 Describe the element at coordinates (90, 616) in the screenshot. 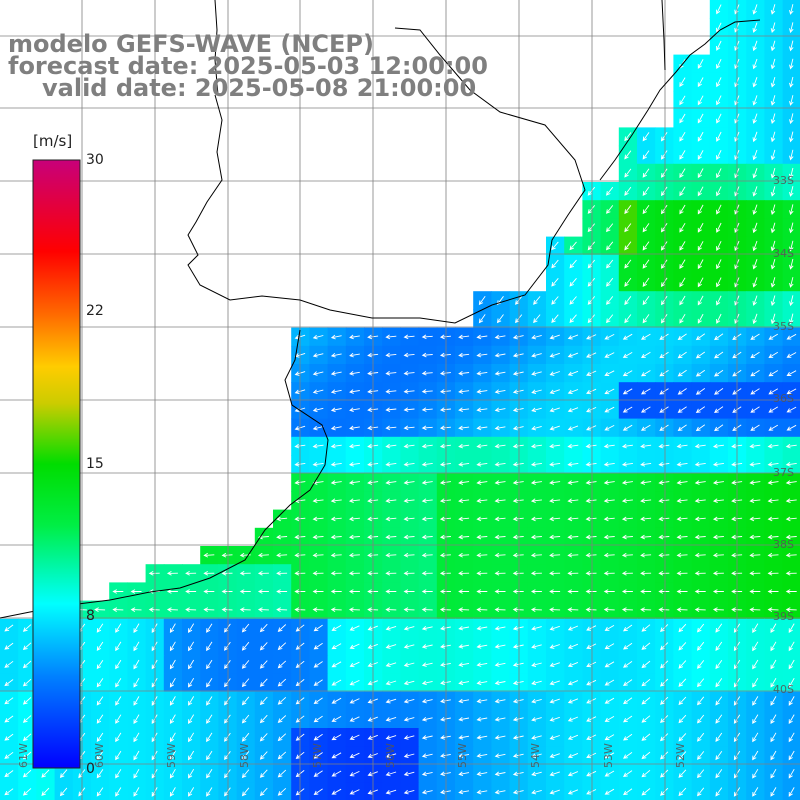

I see `colorbar-tick-8: 8` at that location.